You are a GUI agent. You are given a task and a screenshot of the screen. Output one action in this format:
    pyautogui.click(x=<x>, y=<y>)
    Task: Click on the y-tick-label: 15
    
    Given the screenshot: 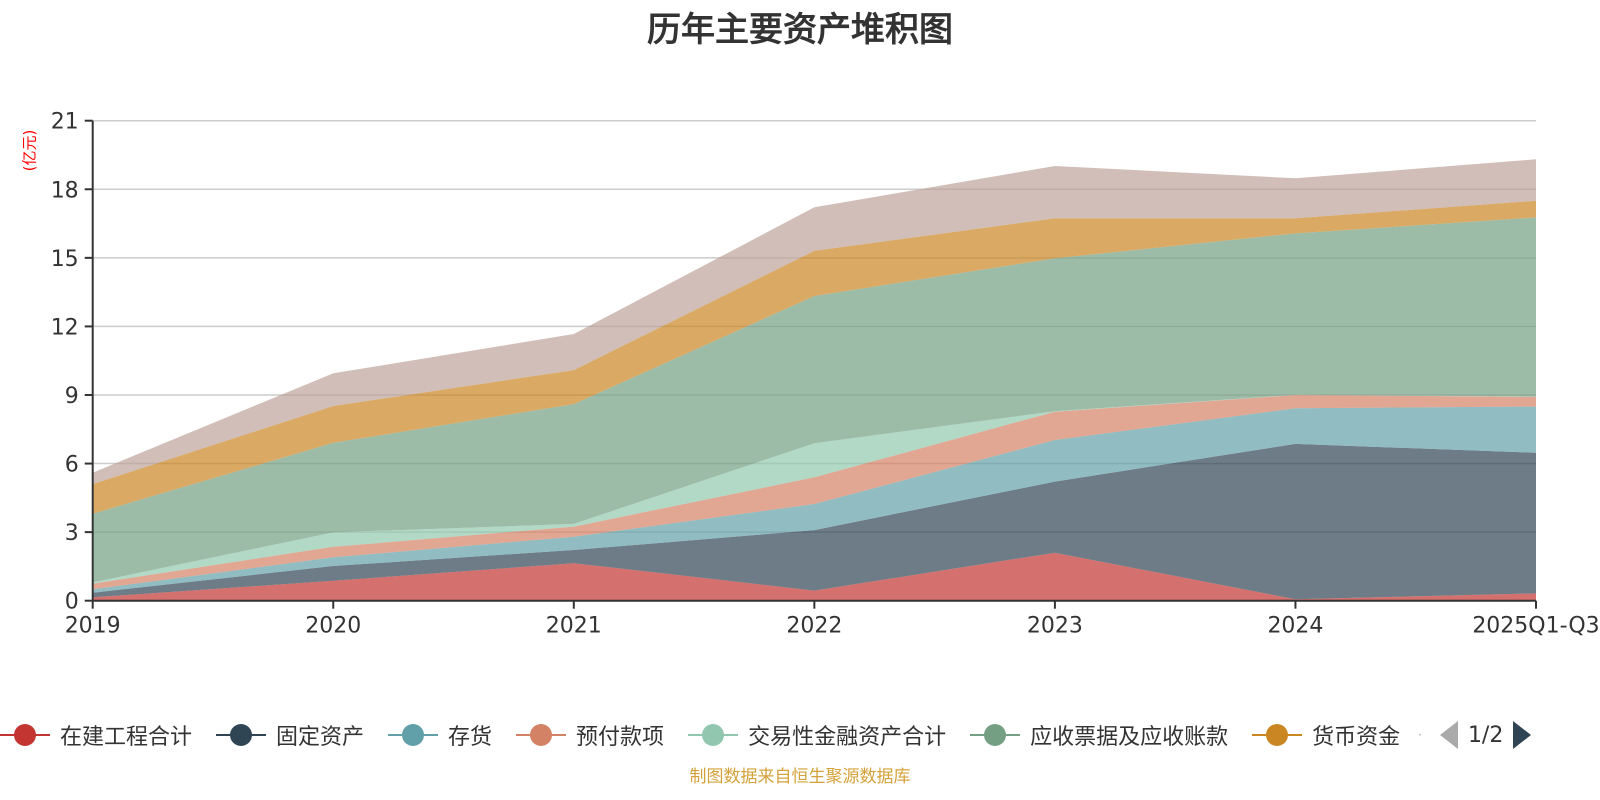 What is the action you would take?
    pyautogui.click(x=65, y=259)
    